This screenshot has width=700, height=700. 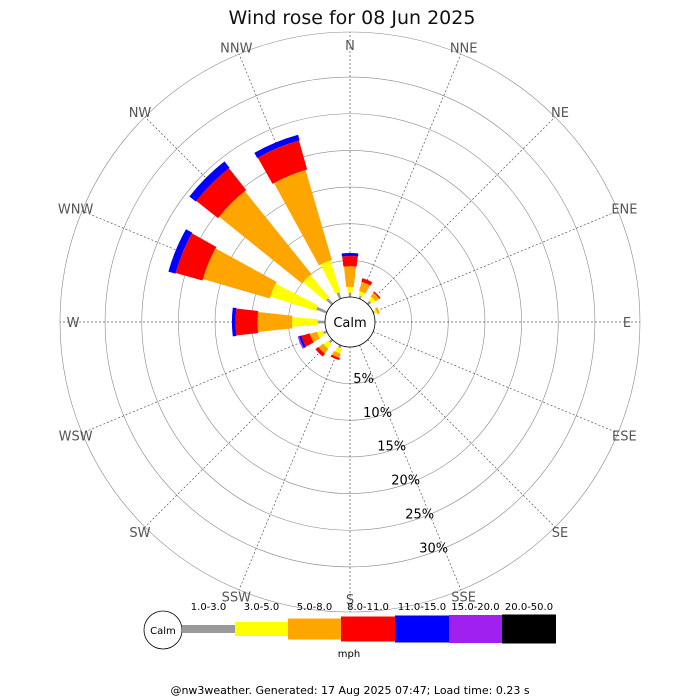 What do you see at coordinates (405, 481) in the screenshot?
I see `ring-label-20: 20%` at bounding box center [405, 481].